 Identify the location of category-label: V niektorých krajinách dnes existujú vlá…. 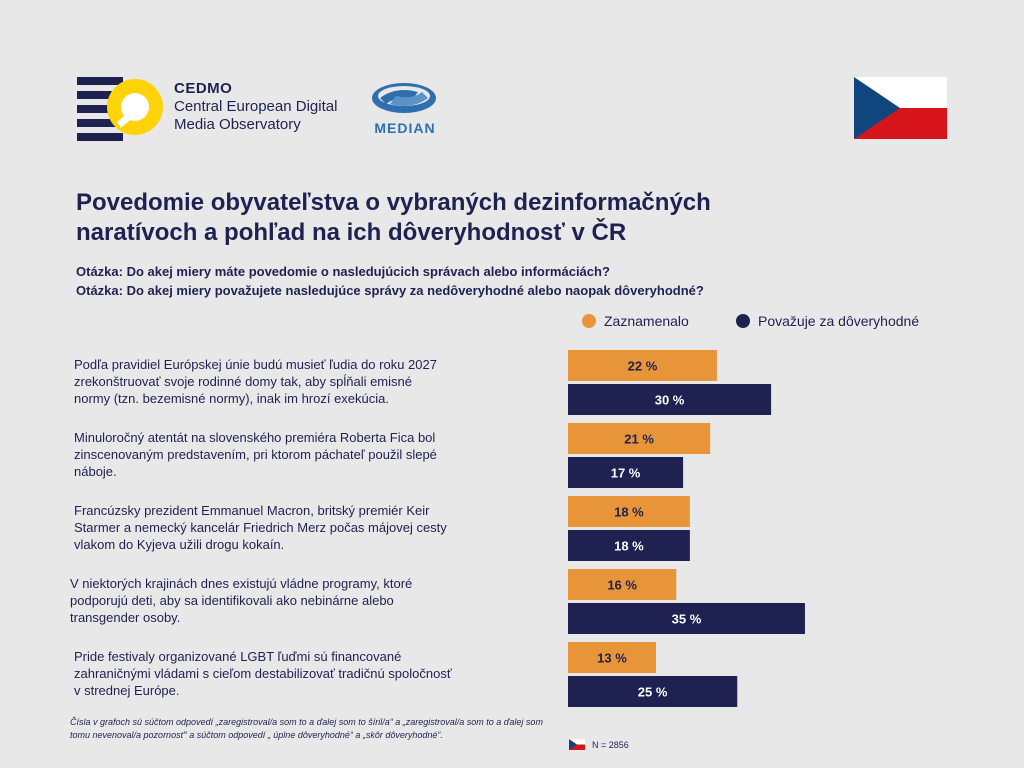
(305, 600).